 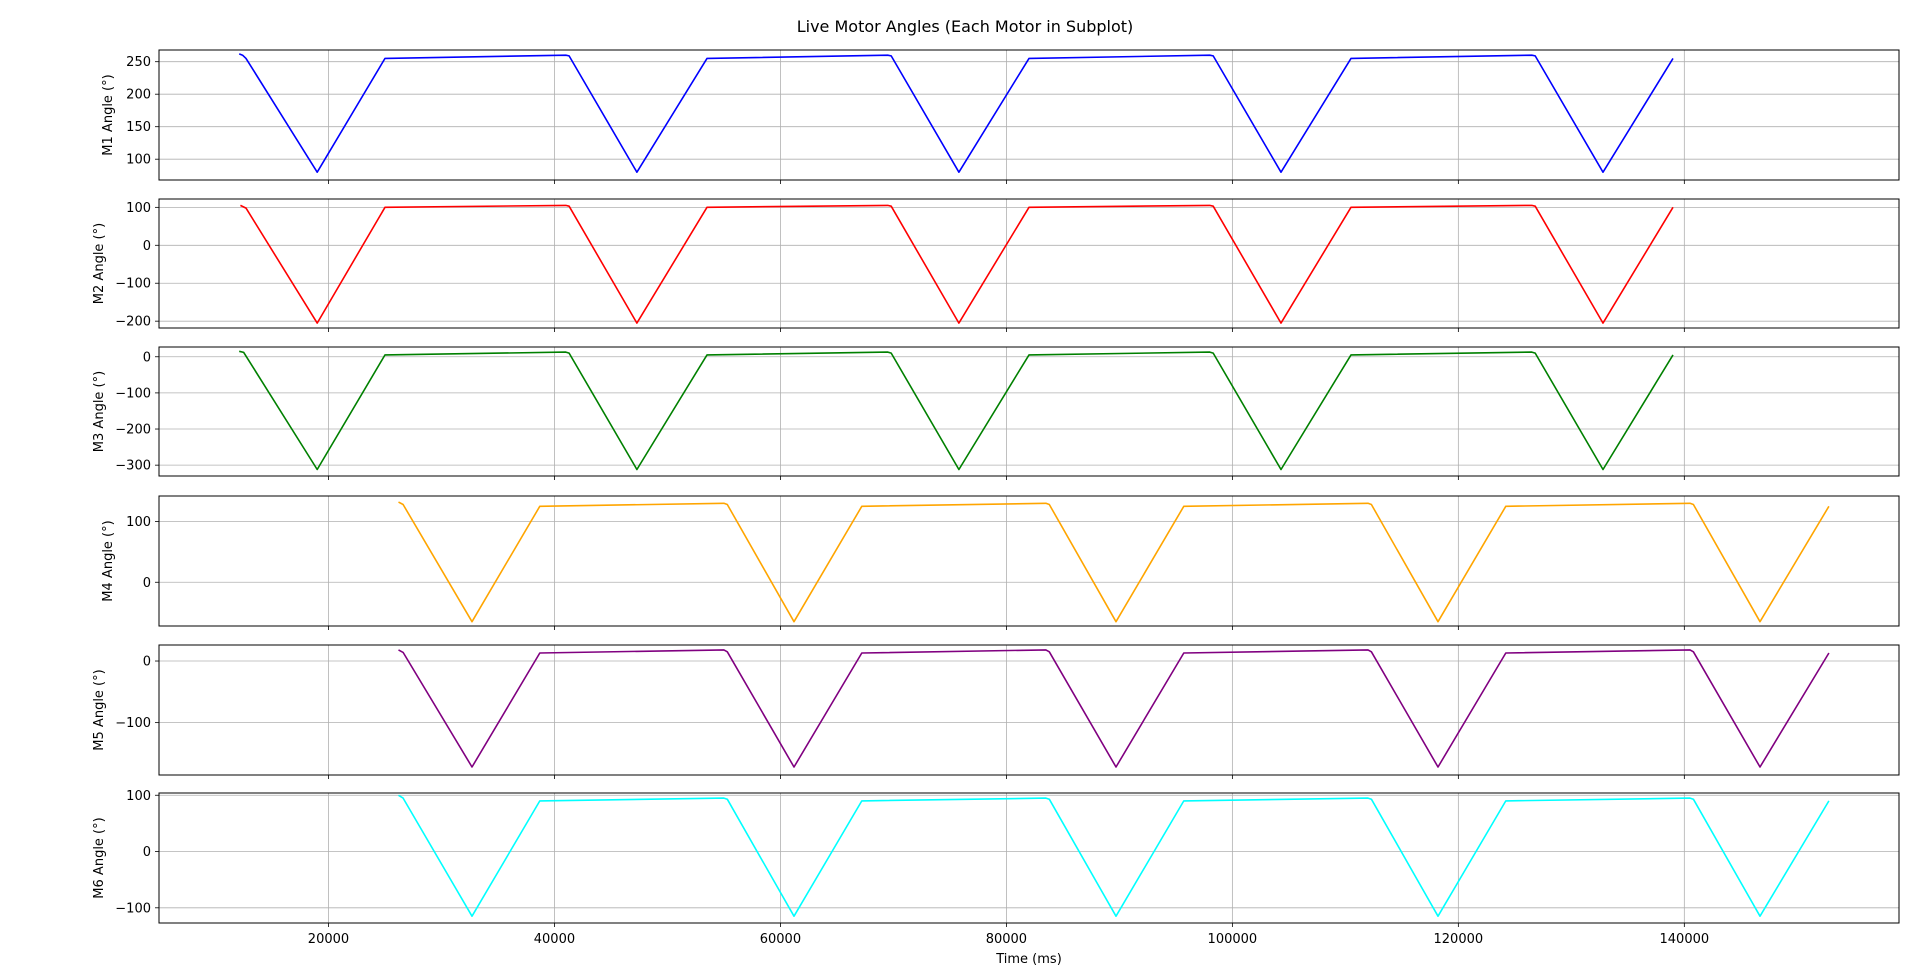 I want to click on series-line-m3, so click(x=956, y=410).